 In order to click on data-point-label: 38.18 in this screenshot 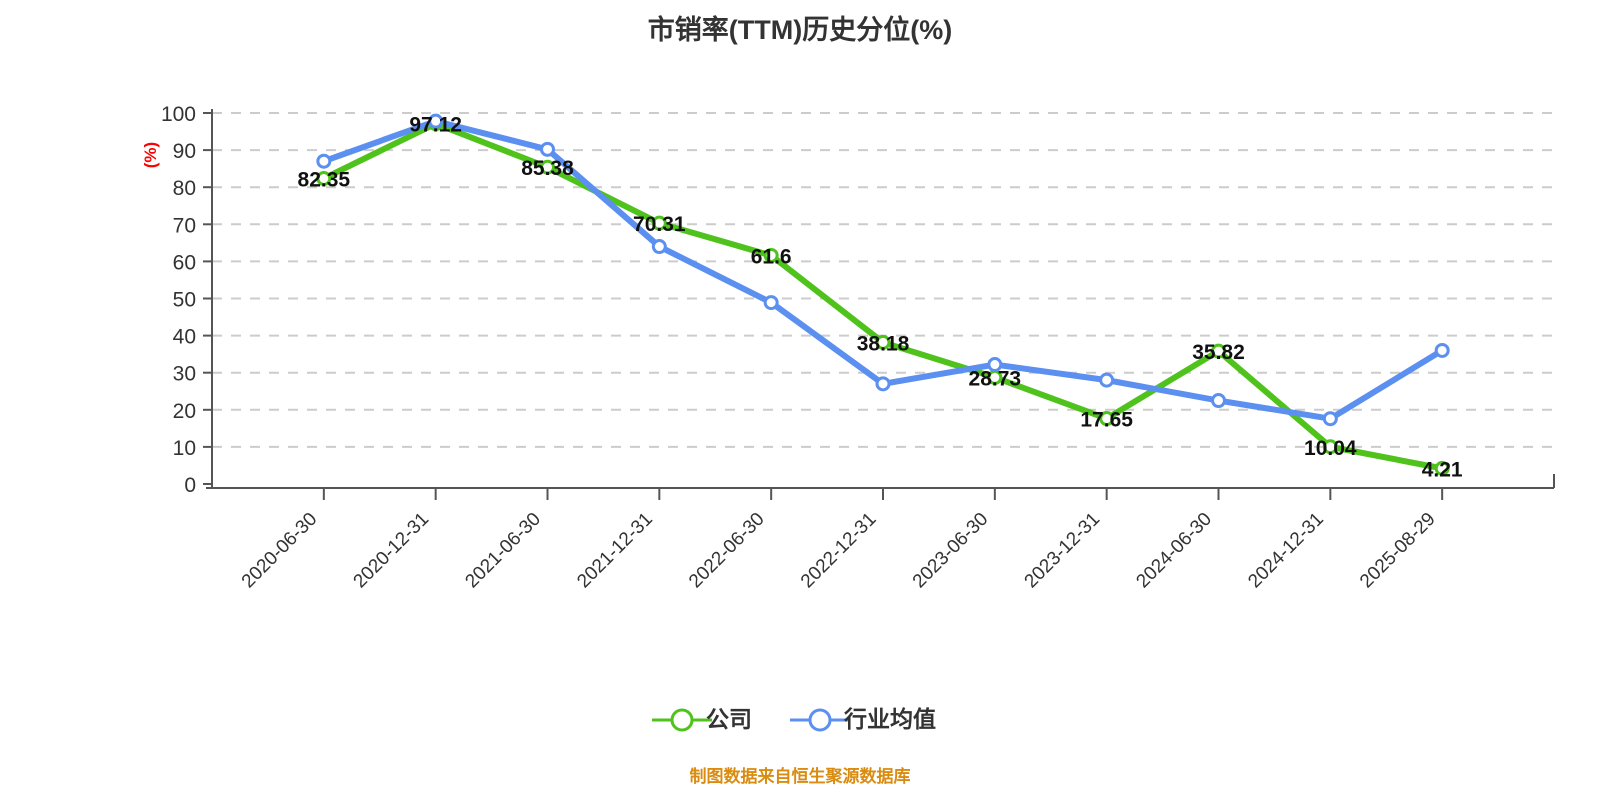, I will do `click(883, 343)`.